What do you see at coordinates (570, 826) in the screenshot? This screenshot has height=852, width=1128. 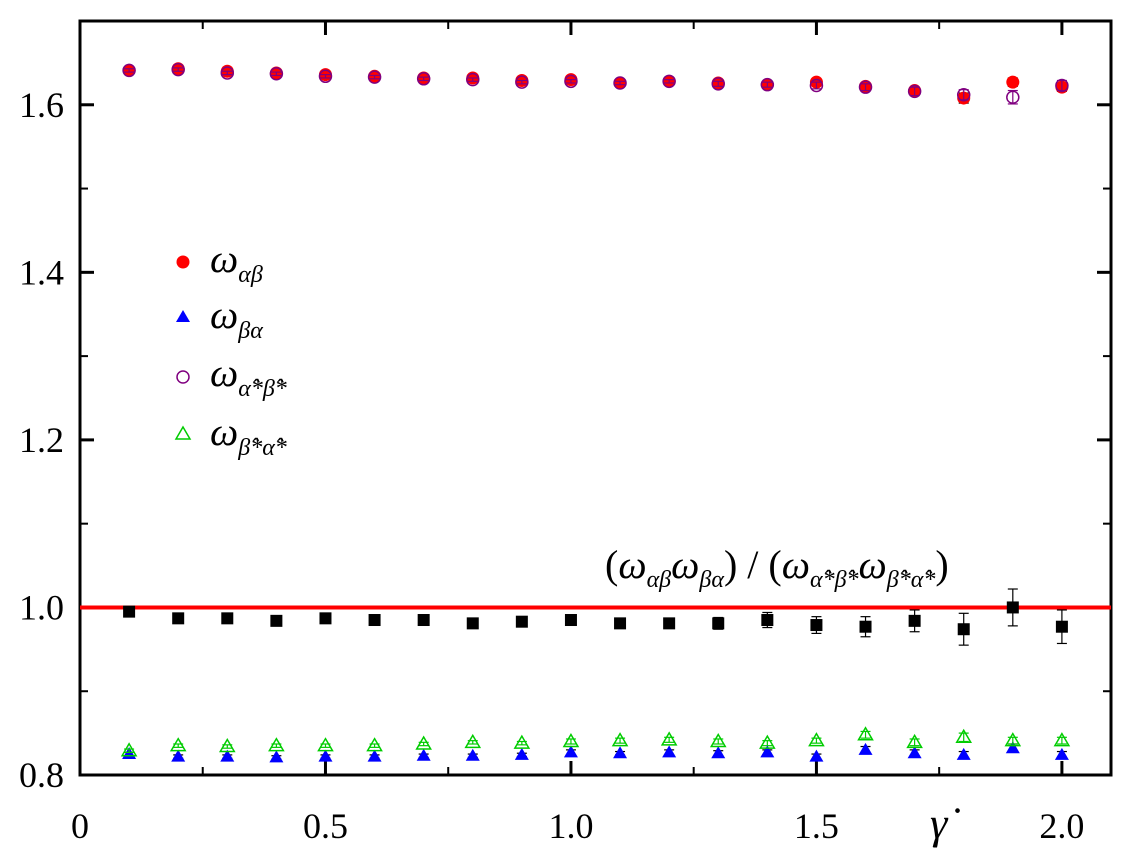 I see `x-tick-label: 1.0` at bounding box center [570, 826].